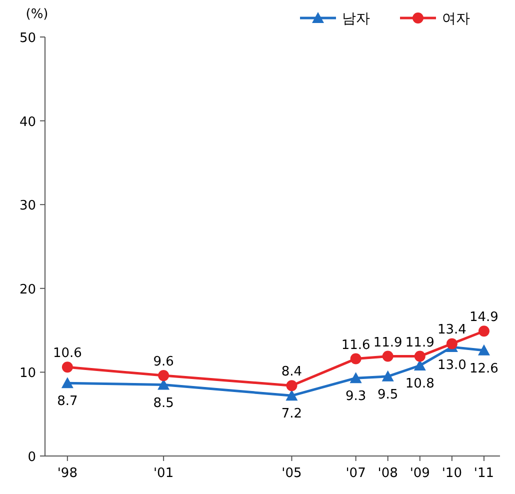 The height and width of the screenshot is (494, 515). Describe the element at coordinates (67, 354) in the screenshot. I see `data-label: 10.6` at that location.